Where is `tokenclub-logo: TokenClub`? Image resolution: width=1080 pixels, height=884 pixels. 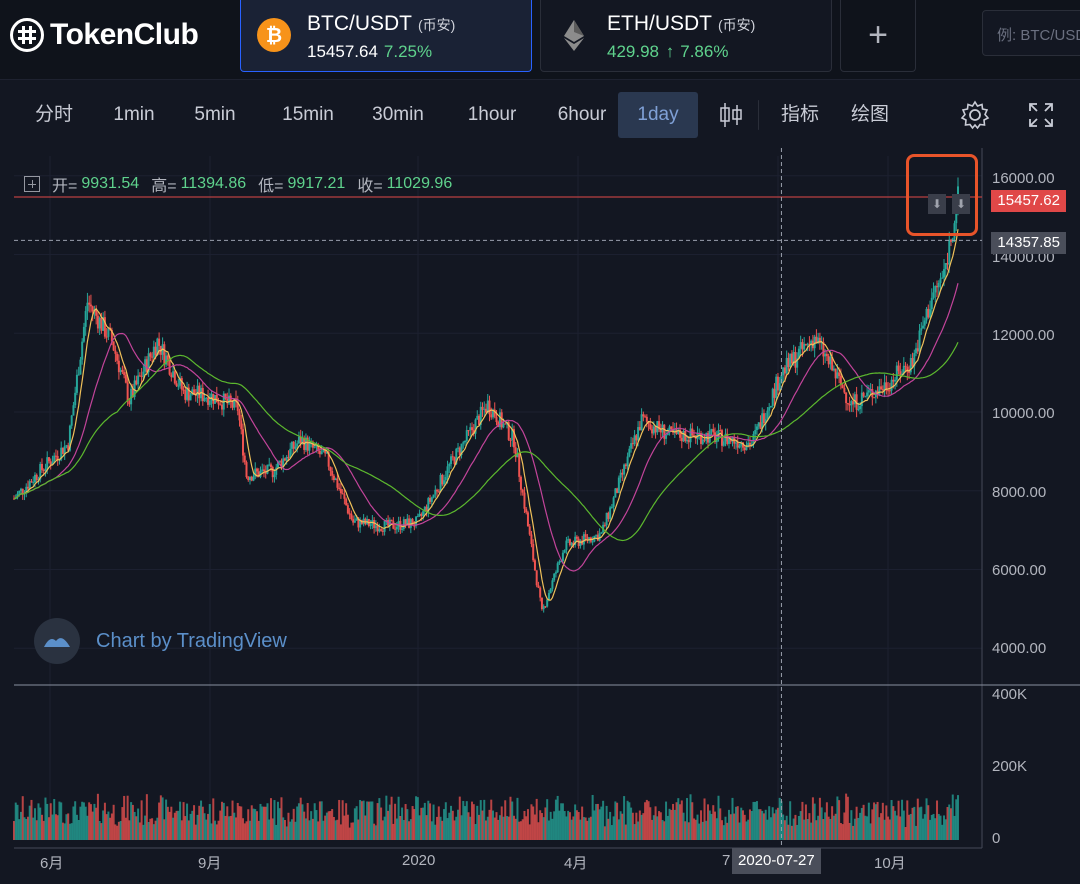 tokenclub-logo: TokenClub is located at coordinates (104, 35).